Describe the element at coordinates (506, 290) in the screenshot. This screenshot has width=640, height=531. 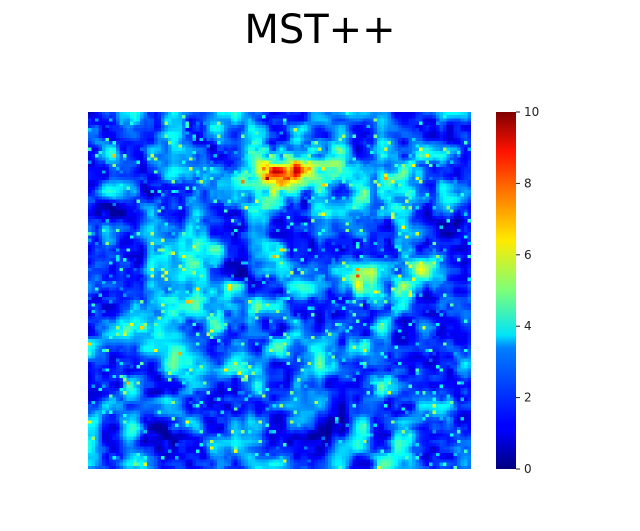
I see `colorbar-gradient` at that location.